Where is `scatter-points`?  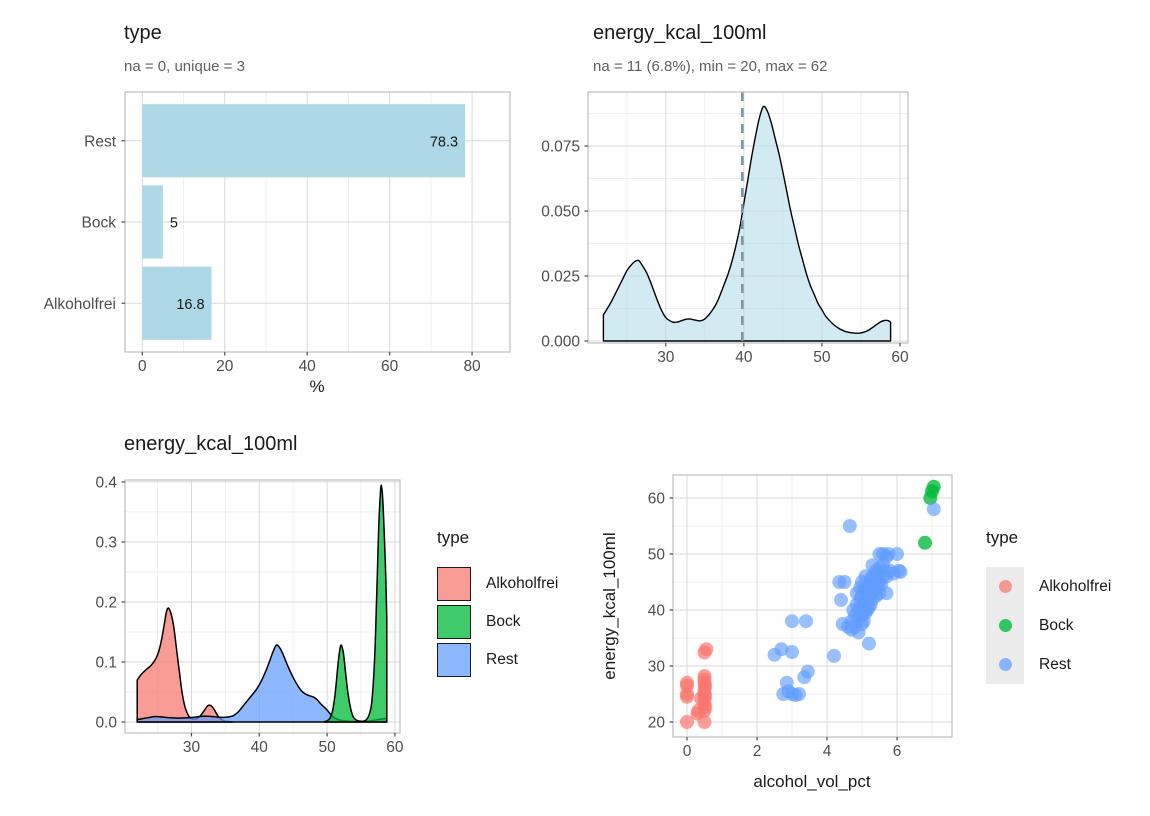
scatter-points is located at coordinates (810, 604).